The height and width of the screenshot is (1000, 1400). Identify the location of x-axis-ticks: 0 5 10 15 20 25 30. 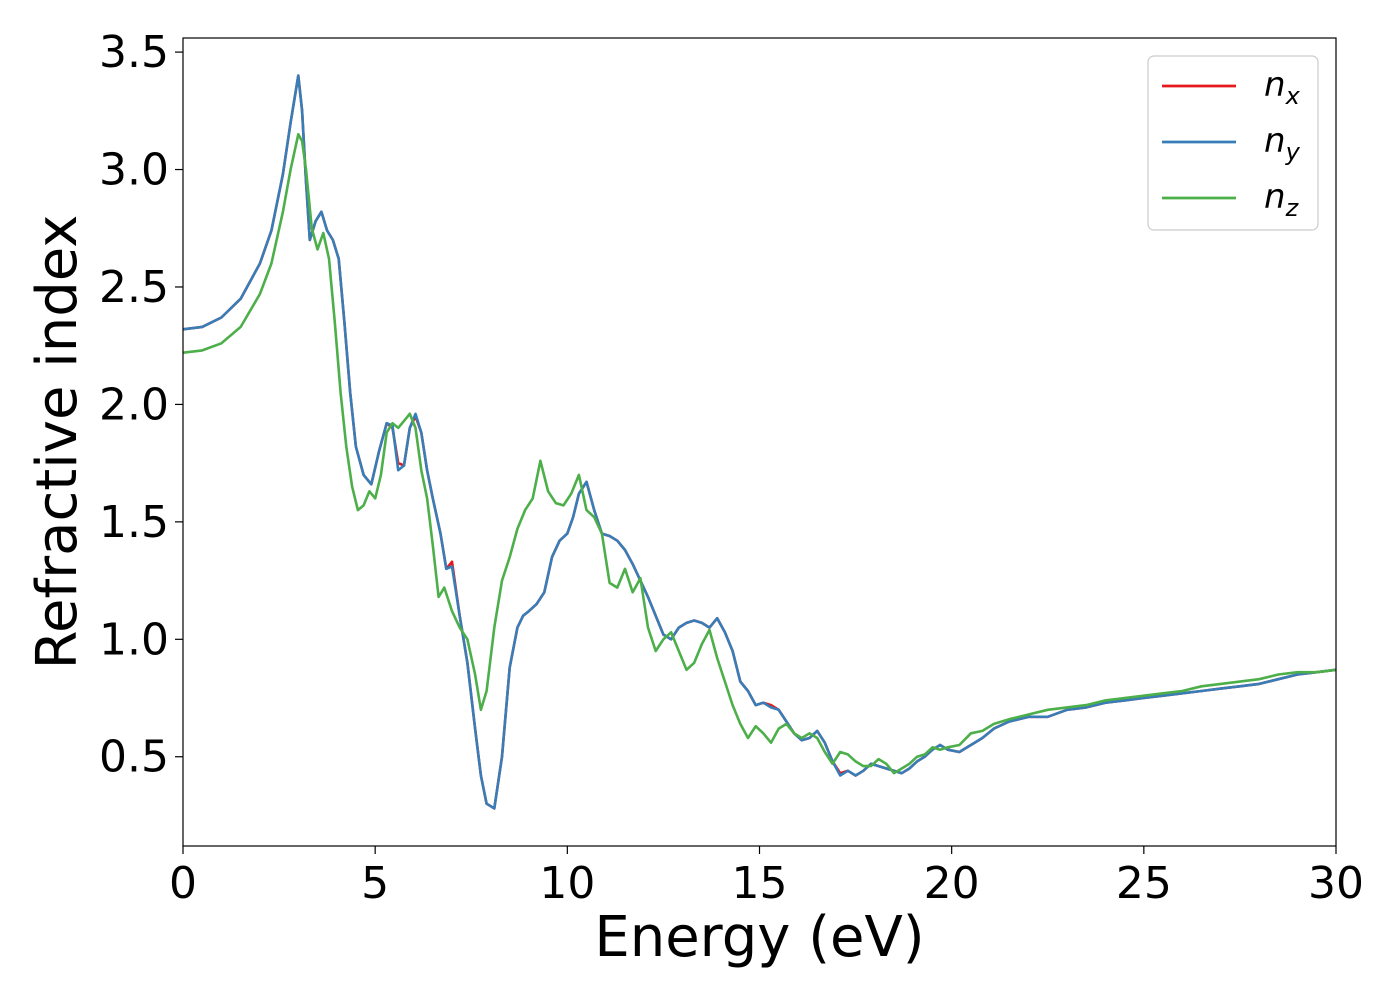
(766, 877).